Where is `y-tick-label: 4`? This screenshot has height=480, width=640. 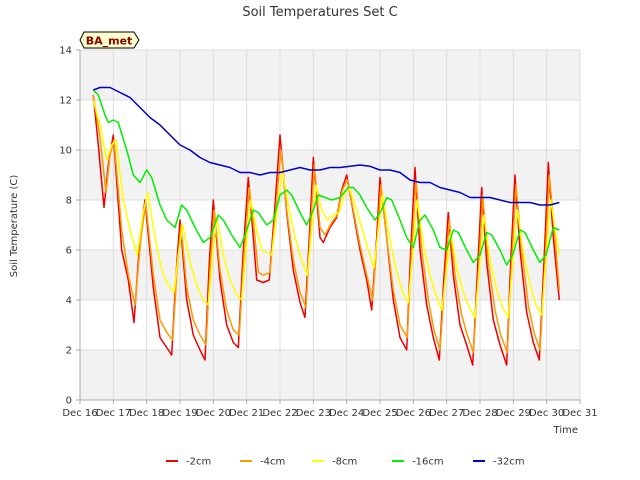 y-tick-label: 4 is located at coordinates (69, 301).